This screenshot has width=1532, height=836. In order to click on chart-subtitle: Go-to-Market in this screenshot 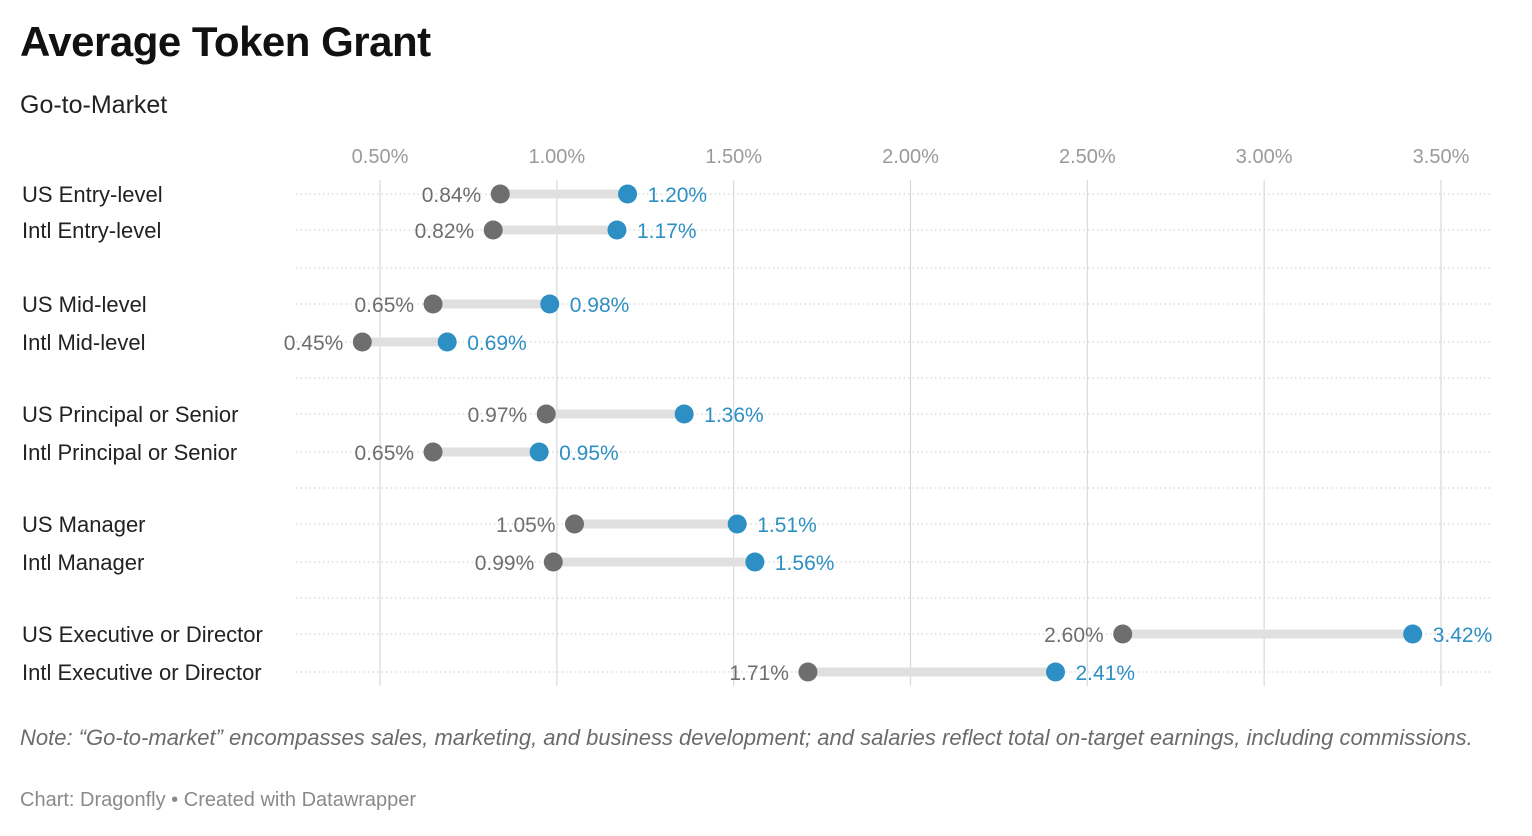, I will do `click(94, 105)`.